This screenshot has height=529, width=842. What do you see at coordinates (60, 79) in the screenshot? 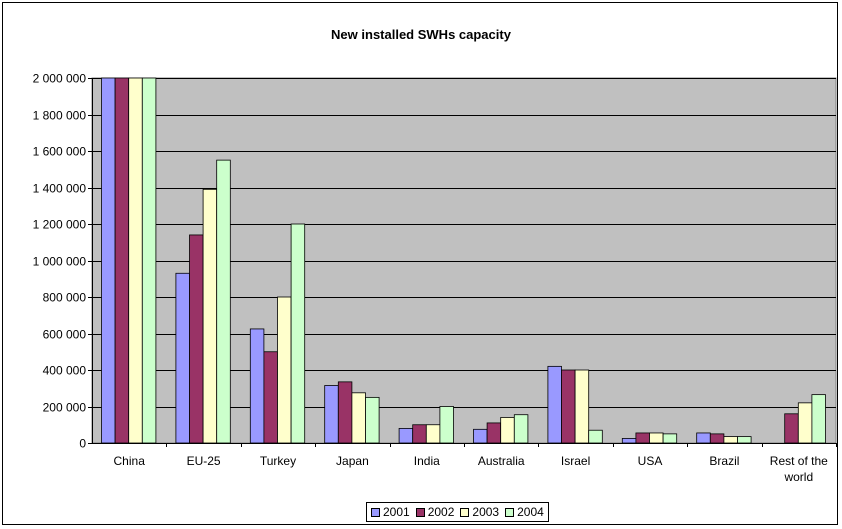
I see `y-tick-label: 2 000 000` at bounding box center [60, 79].